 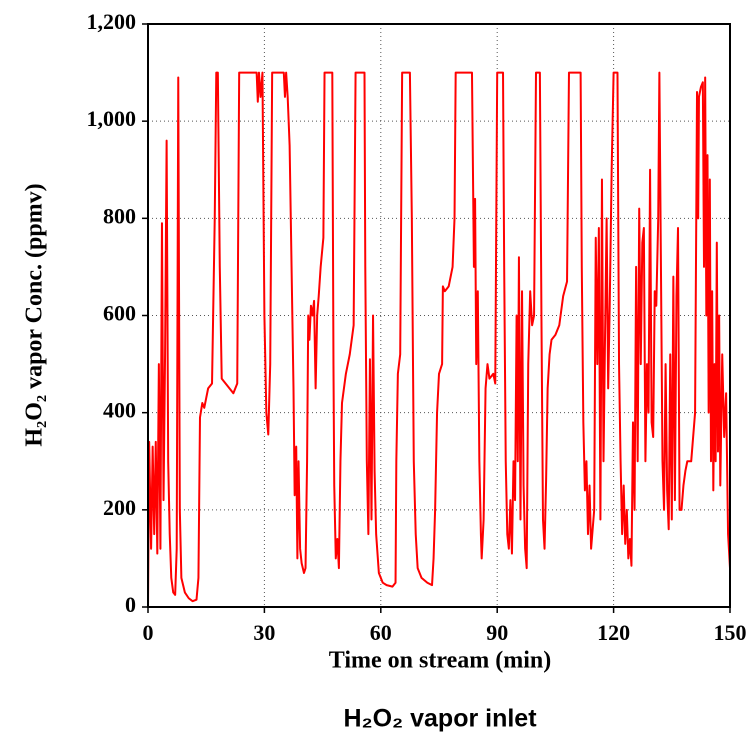 What do you see at coordinates (119, 215) in the screenshot?
I see `y-tick-label: 800` at bounding box center [119, 215].